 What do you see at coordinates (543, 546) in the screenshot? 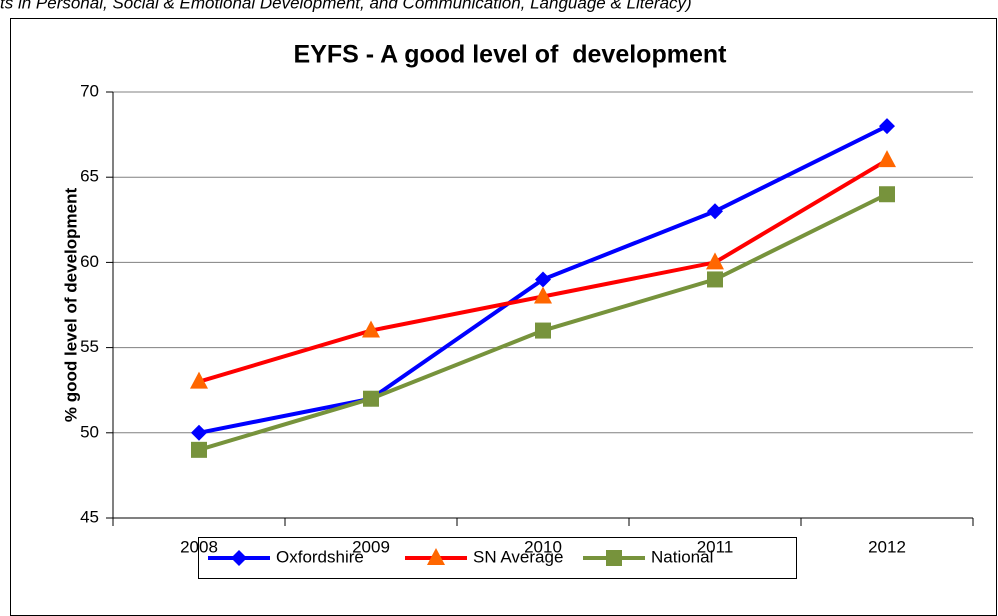
I see `x-tick-label: 2010` at bounding box center [543, 546].